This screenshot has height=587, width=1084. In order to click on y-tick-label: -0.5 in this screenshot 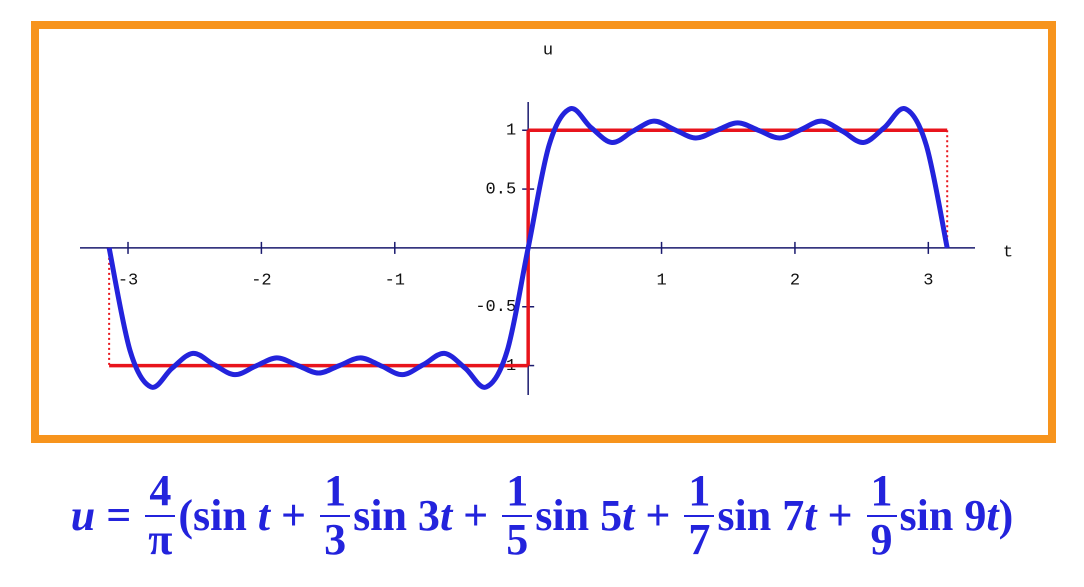, I will do `click(495, 307)`.